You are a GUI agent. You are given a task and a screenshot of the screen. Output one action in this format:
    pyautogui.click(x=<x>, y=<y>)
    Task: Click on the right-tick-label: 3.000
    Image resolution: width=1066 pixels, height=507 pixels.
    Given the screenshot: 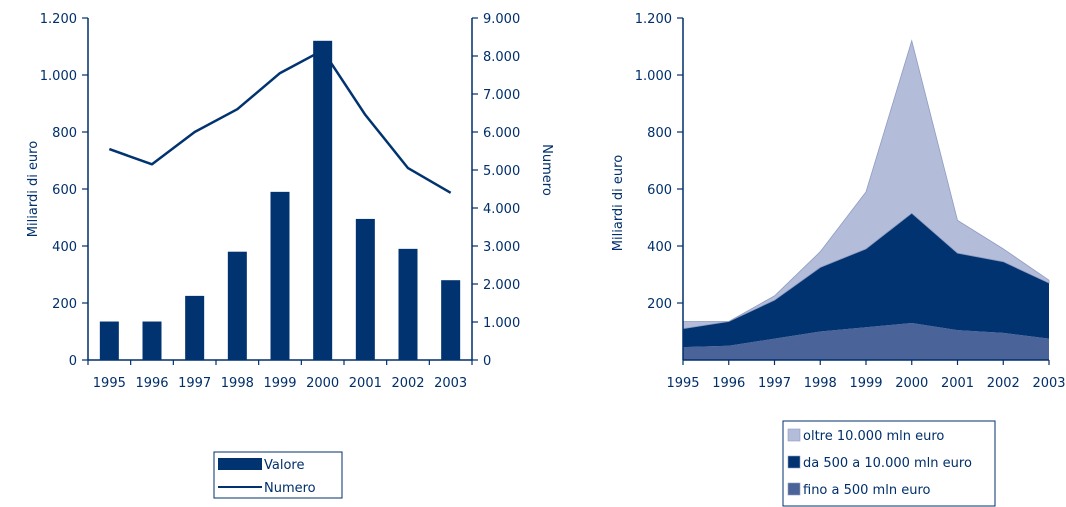 What is the action you would take?
    pyautogui.click(x=501, y=247)
    